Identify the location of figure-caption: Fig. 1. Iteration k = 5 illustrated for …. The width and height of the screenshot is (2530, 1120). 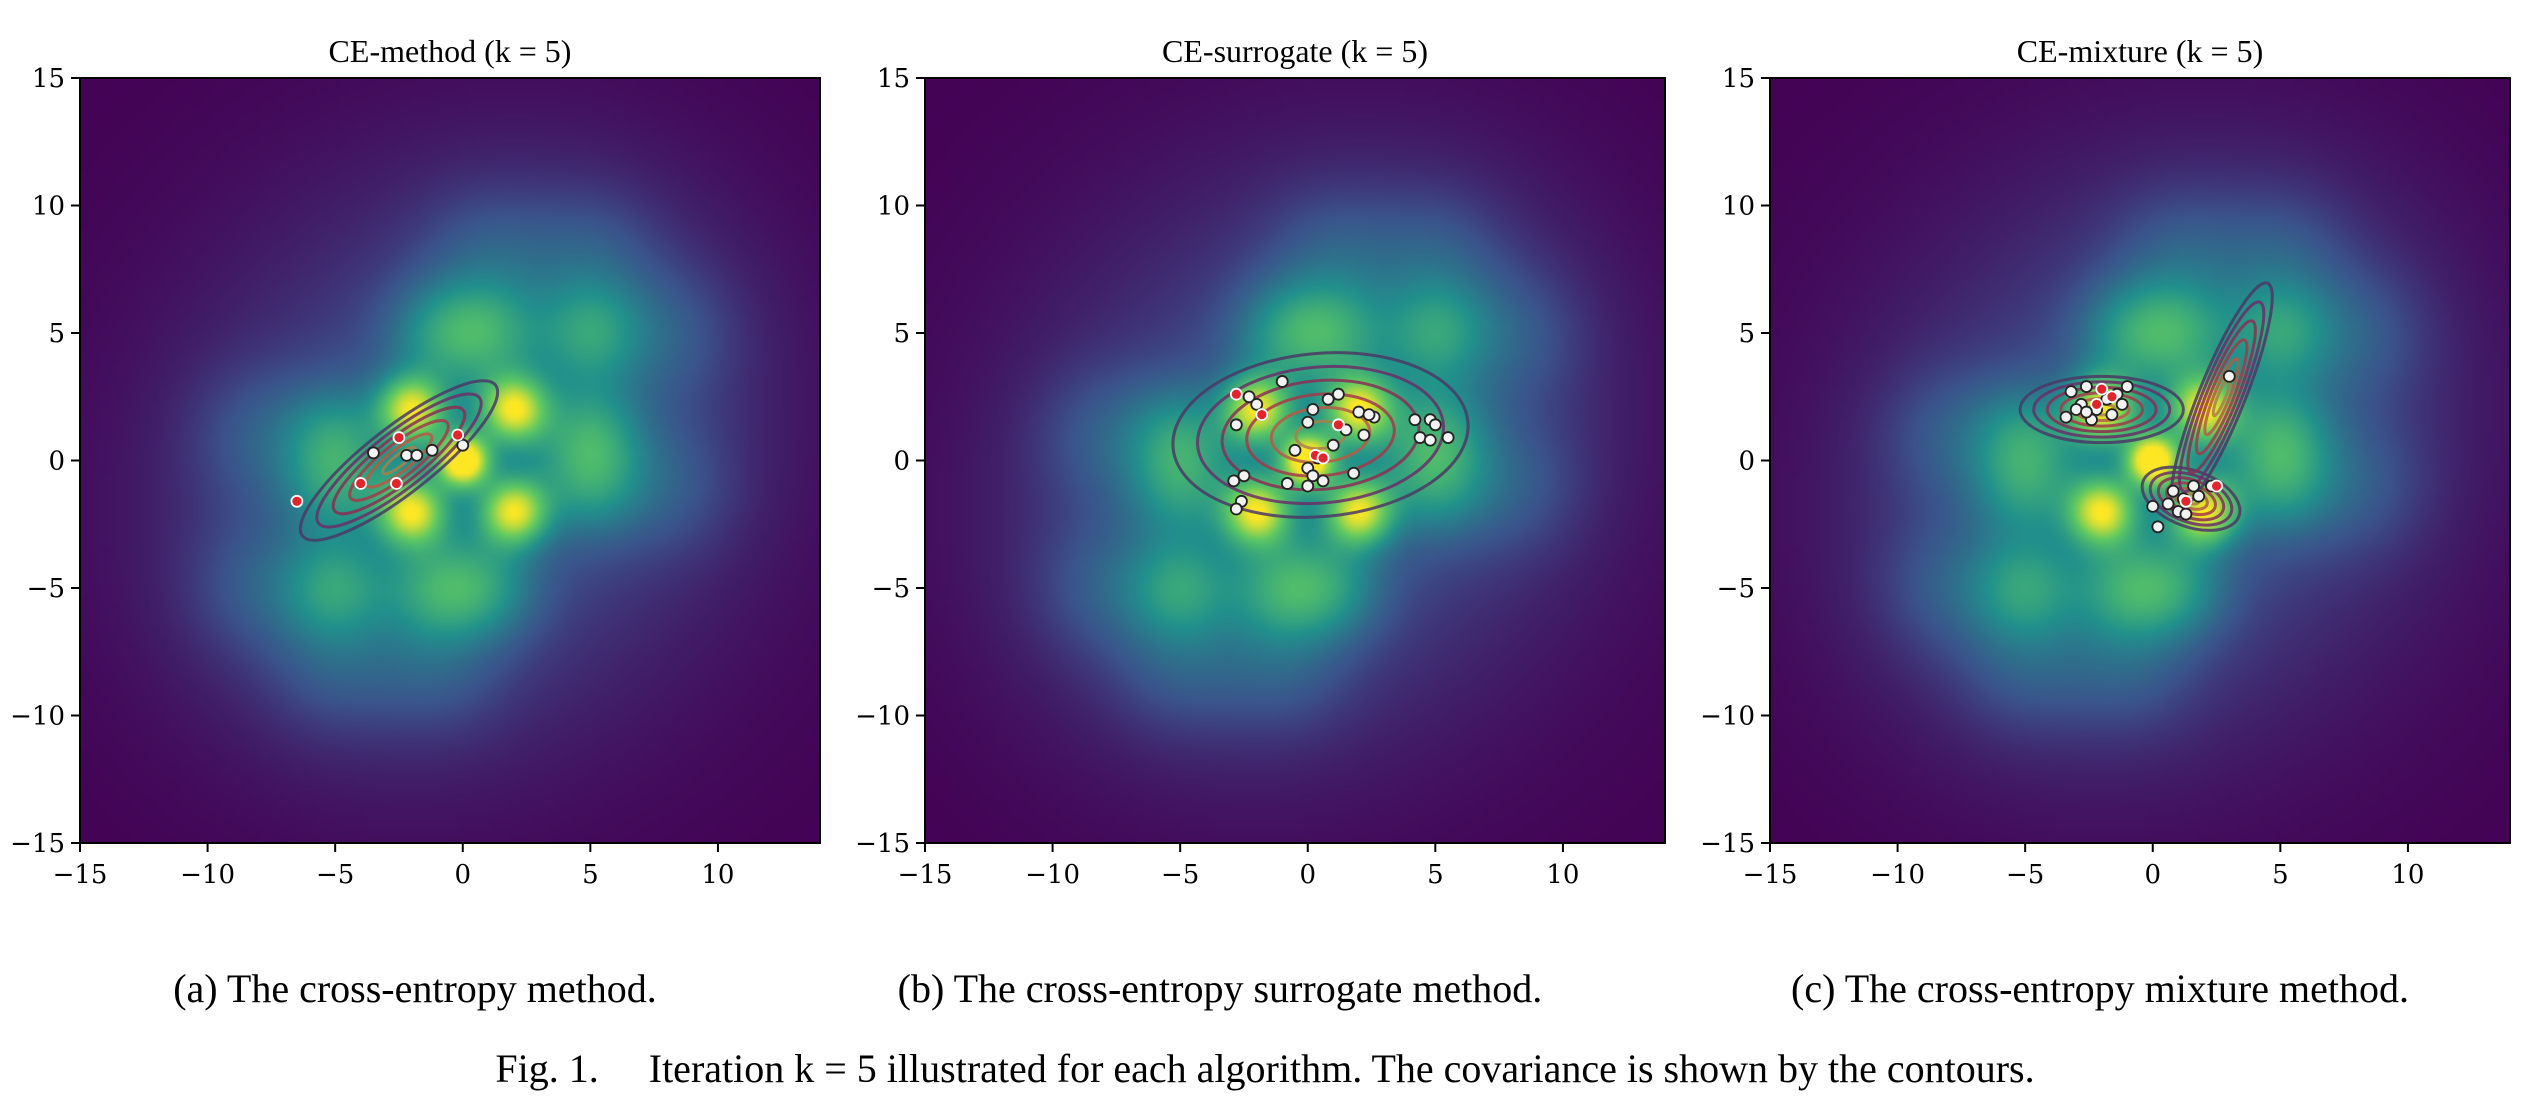
(1265, 1068).